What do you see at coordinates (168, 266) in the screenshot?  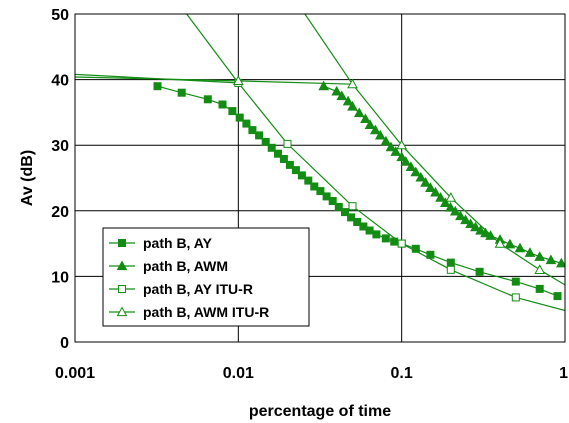 I see `legend-item: path B, AWM` at bounding box center [168, 266].